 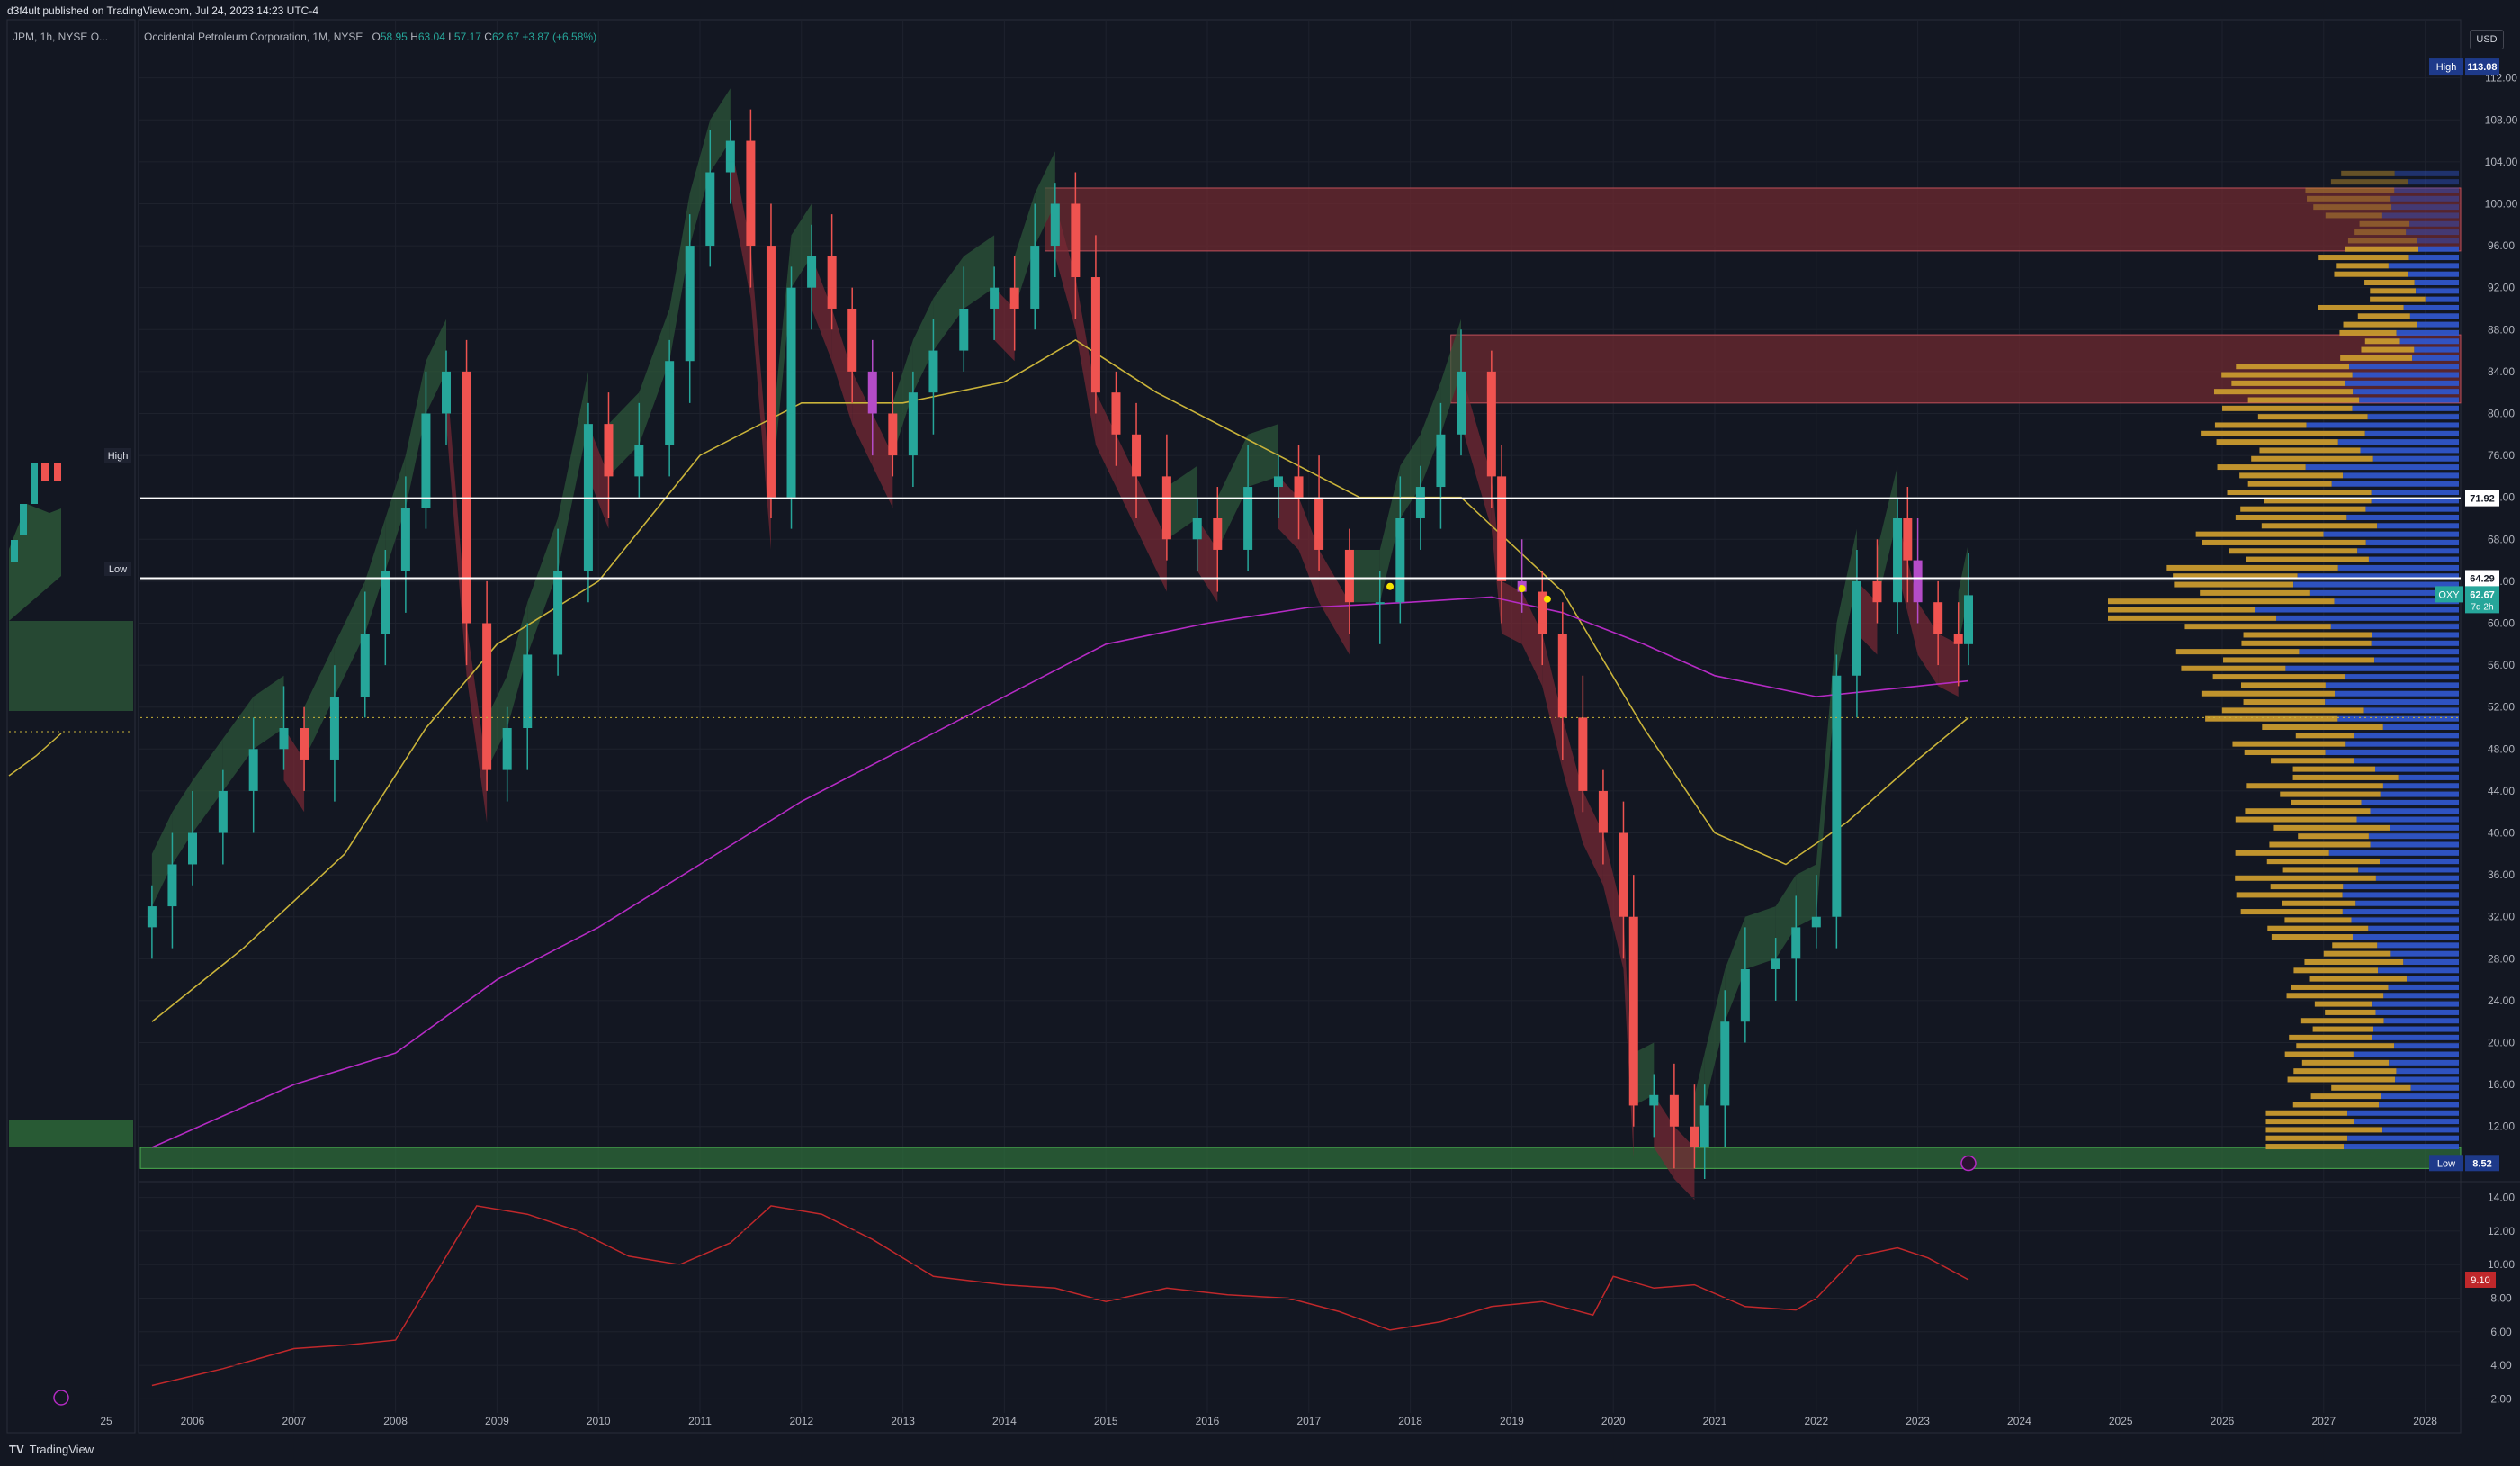 I want to click on left-pane-bottom-zone, so click(x=71, y=1133).